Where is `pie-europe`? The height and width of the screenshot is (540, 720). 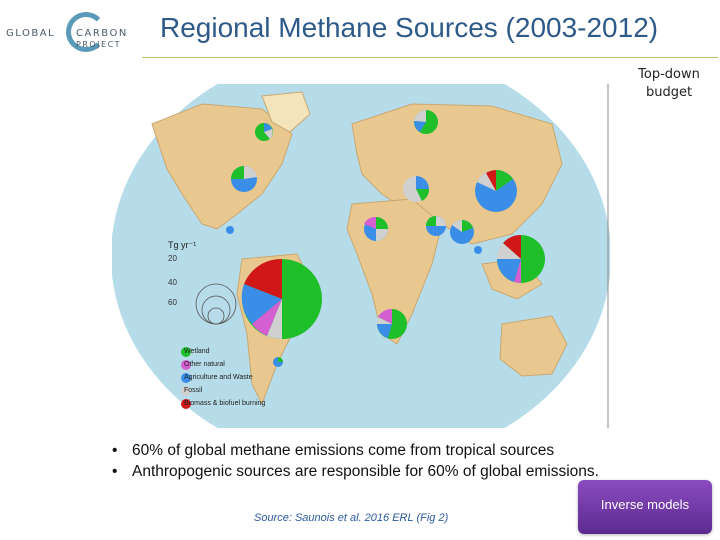 pie-europe is located at coordinates (416, 189).